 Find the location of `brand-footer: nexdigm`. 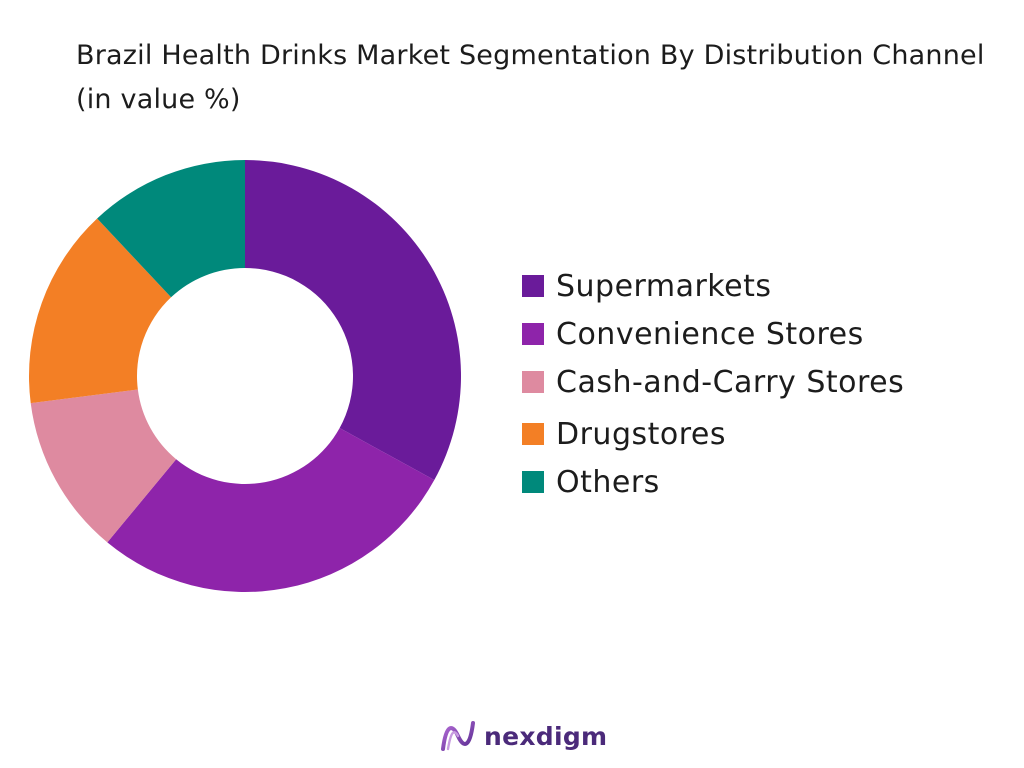

brand-footer: nexdigm is located at coordinates (523, 736).